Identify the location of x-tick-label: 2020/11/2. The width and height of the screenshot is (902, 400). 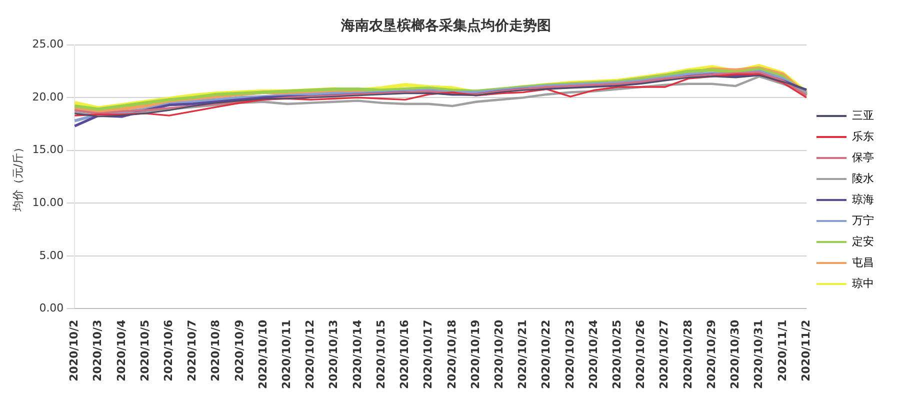
(805, 351).